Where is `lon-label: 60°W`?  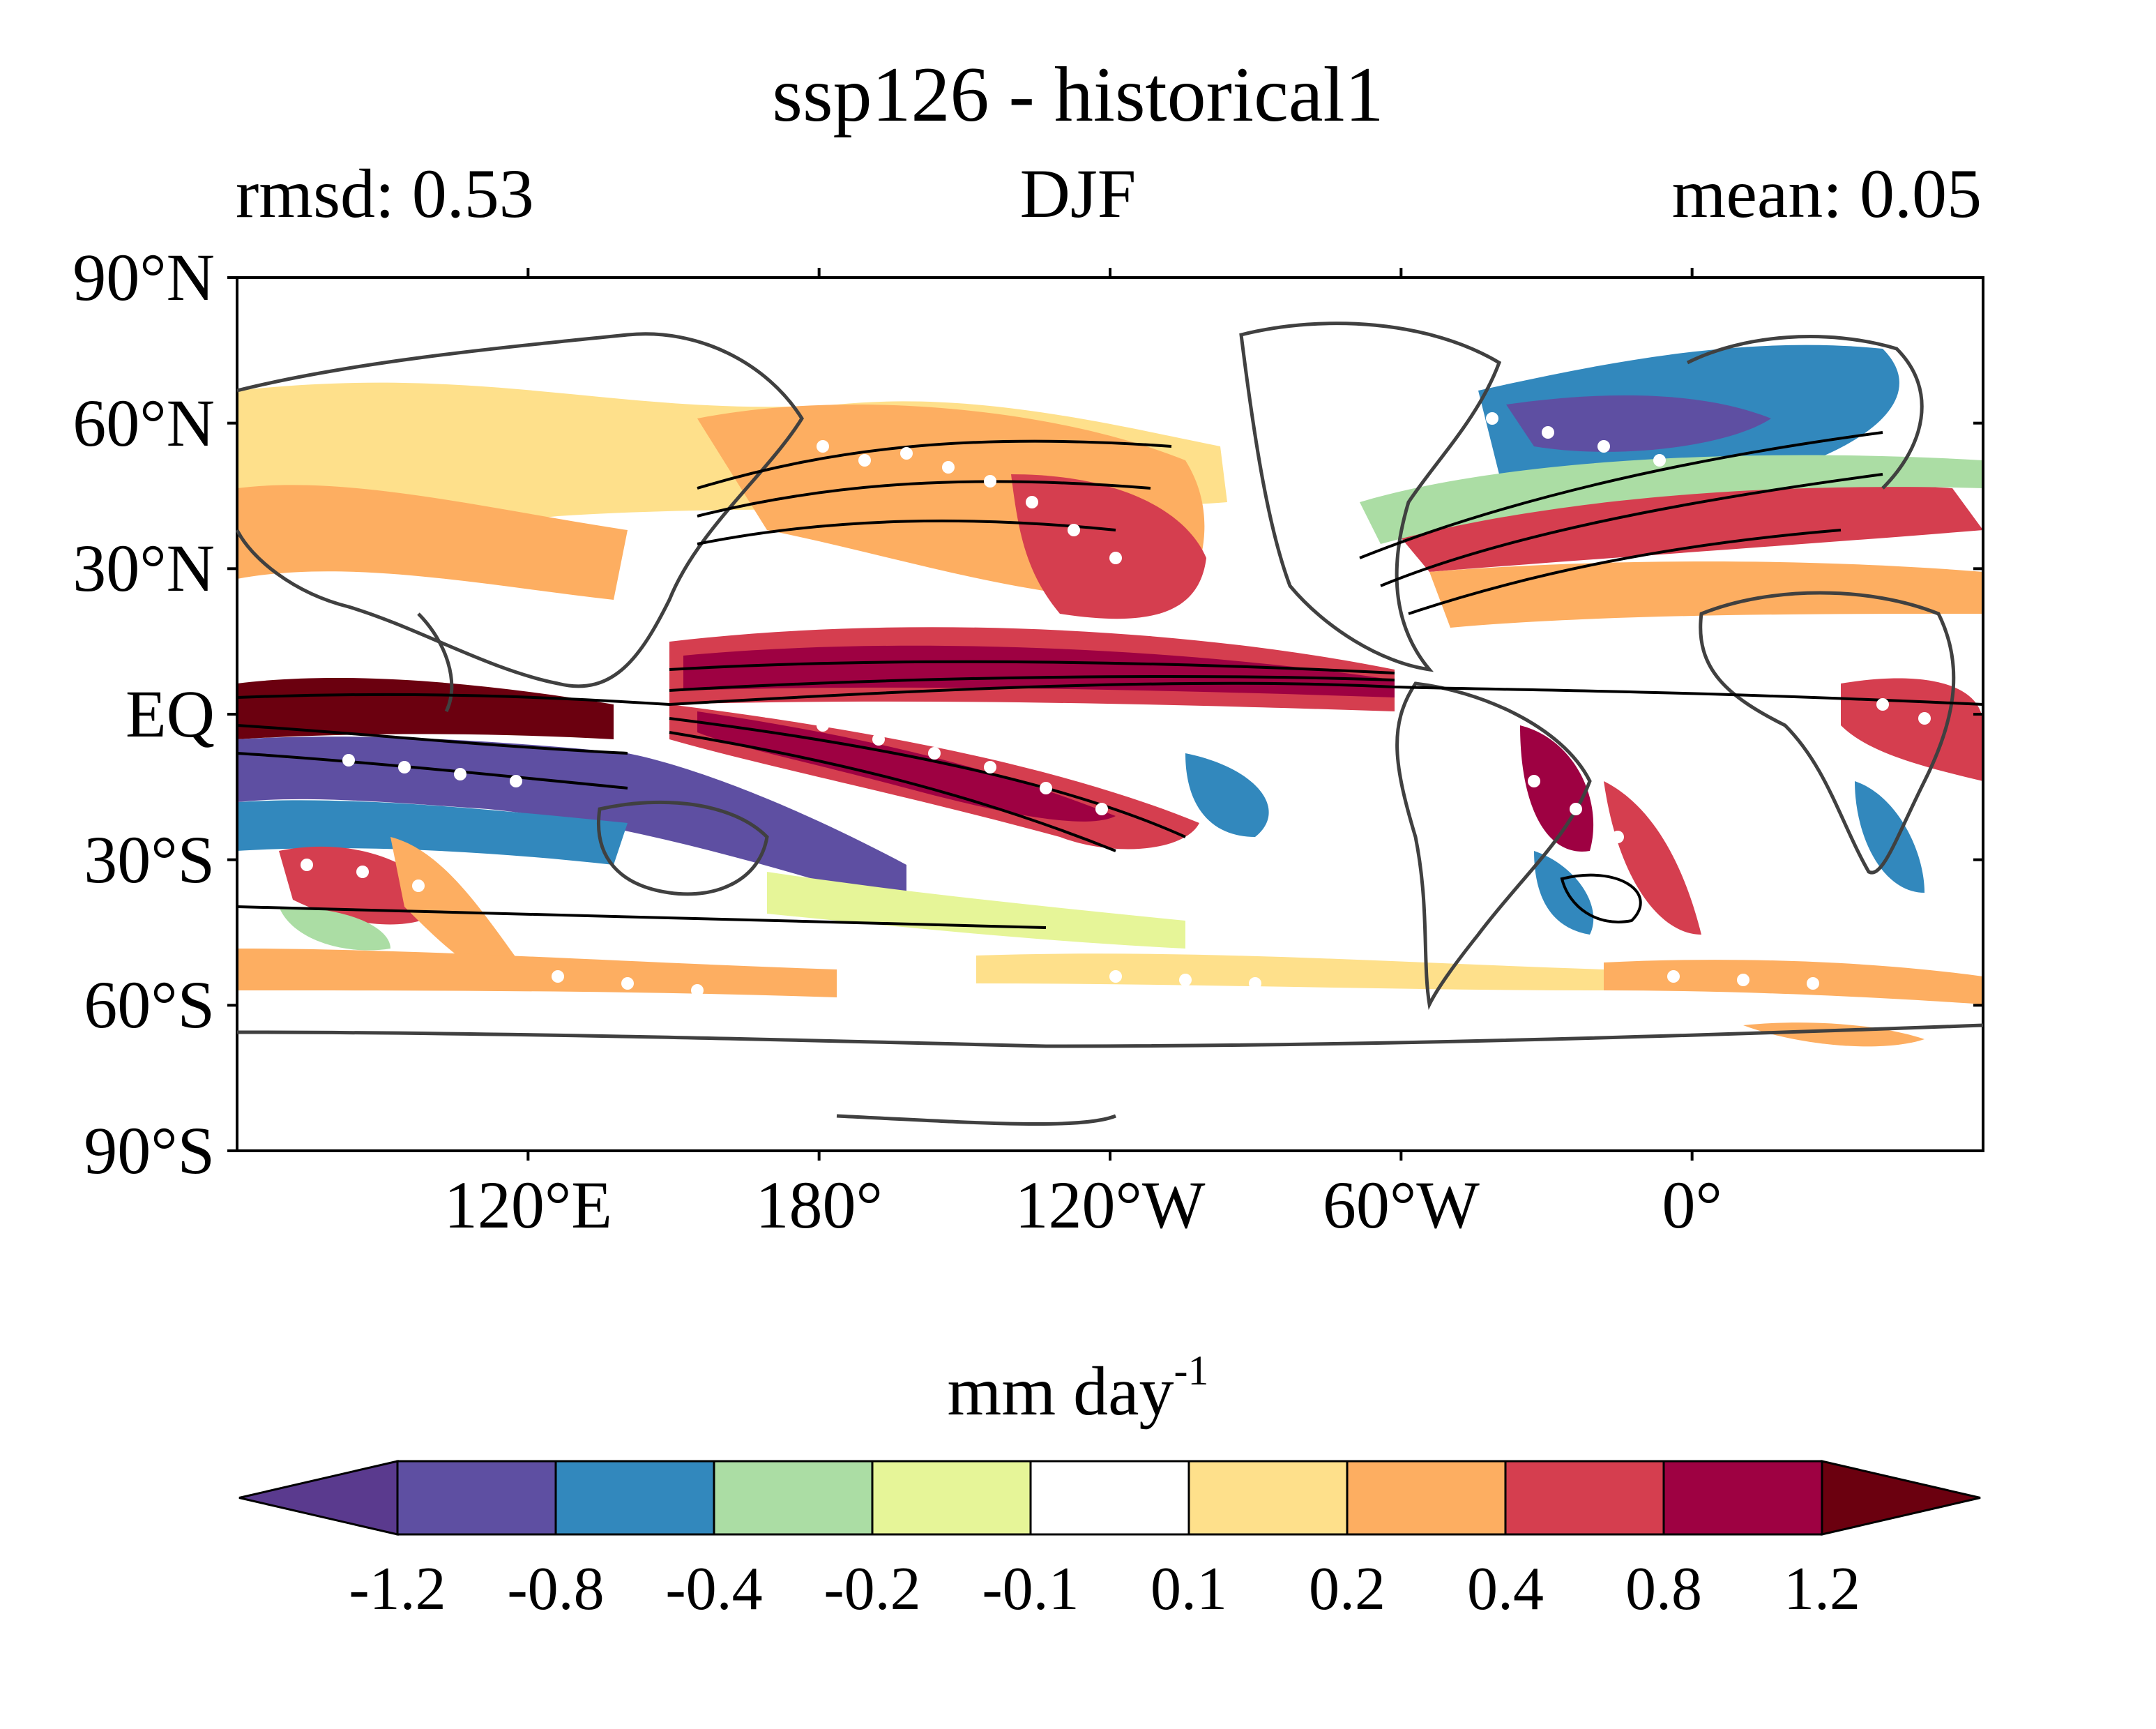
lon-label: 60°W is located at coordinates (1401, 1205).